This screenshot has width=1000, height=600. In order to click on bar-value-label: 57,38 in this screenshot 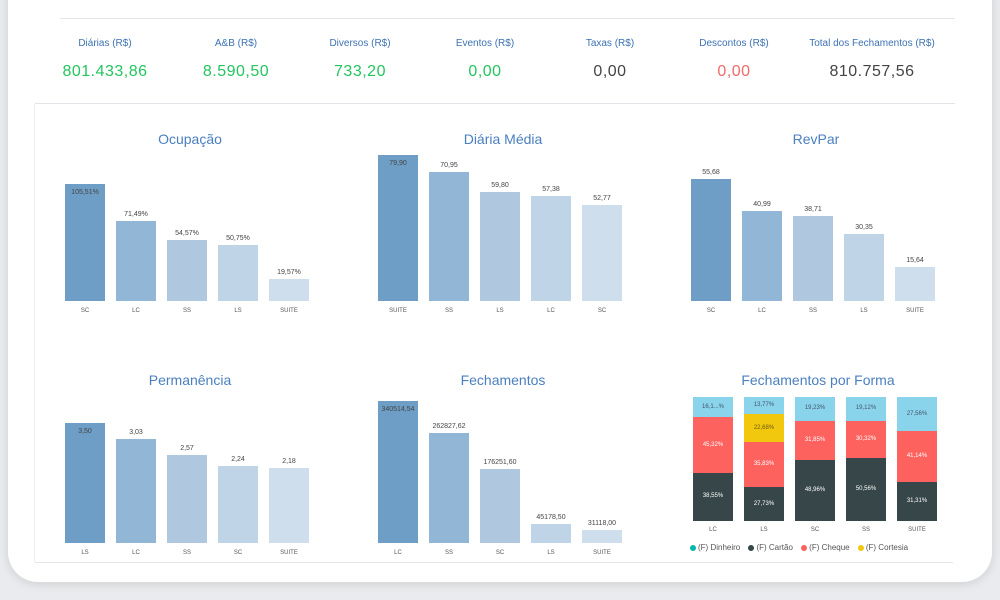, I will do `click(551, 189)`.